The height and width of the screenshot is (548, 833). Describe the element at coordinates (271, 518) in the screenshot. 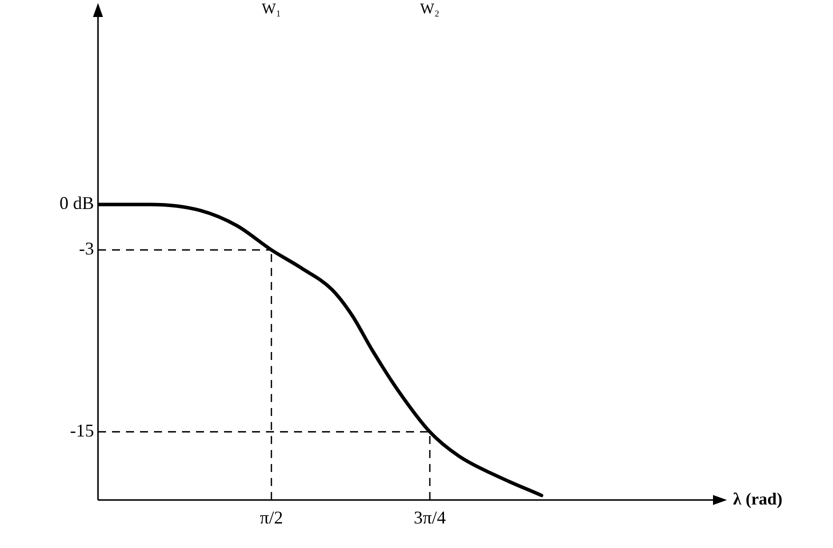

I see `x-tick-label: π/2` at that location.